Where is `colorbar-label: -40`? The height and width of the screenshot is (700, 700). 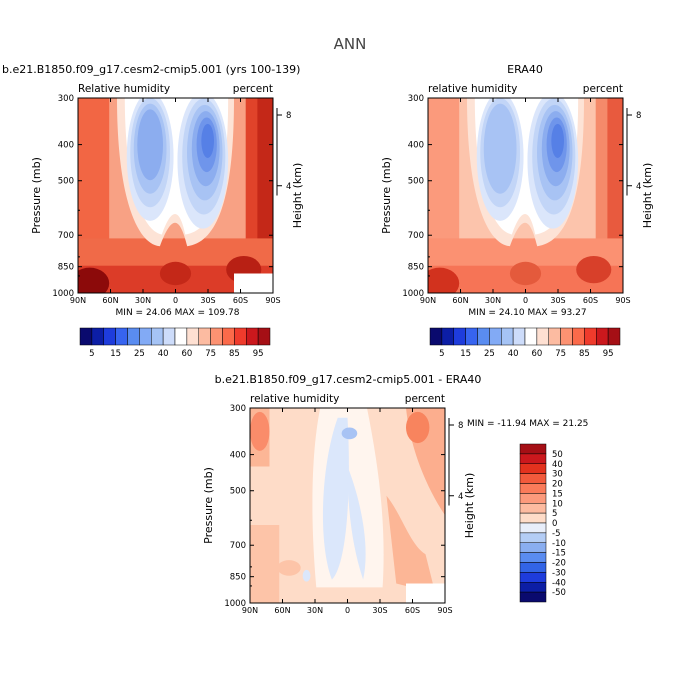 colorbar-label: -40 is located at coordinates (559, 583).